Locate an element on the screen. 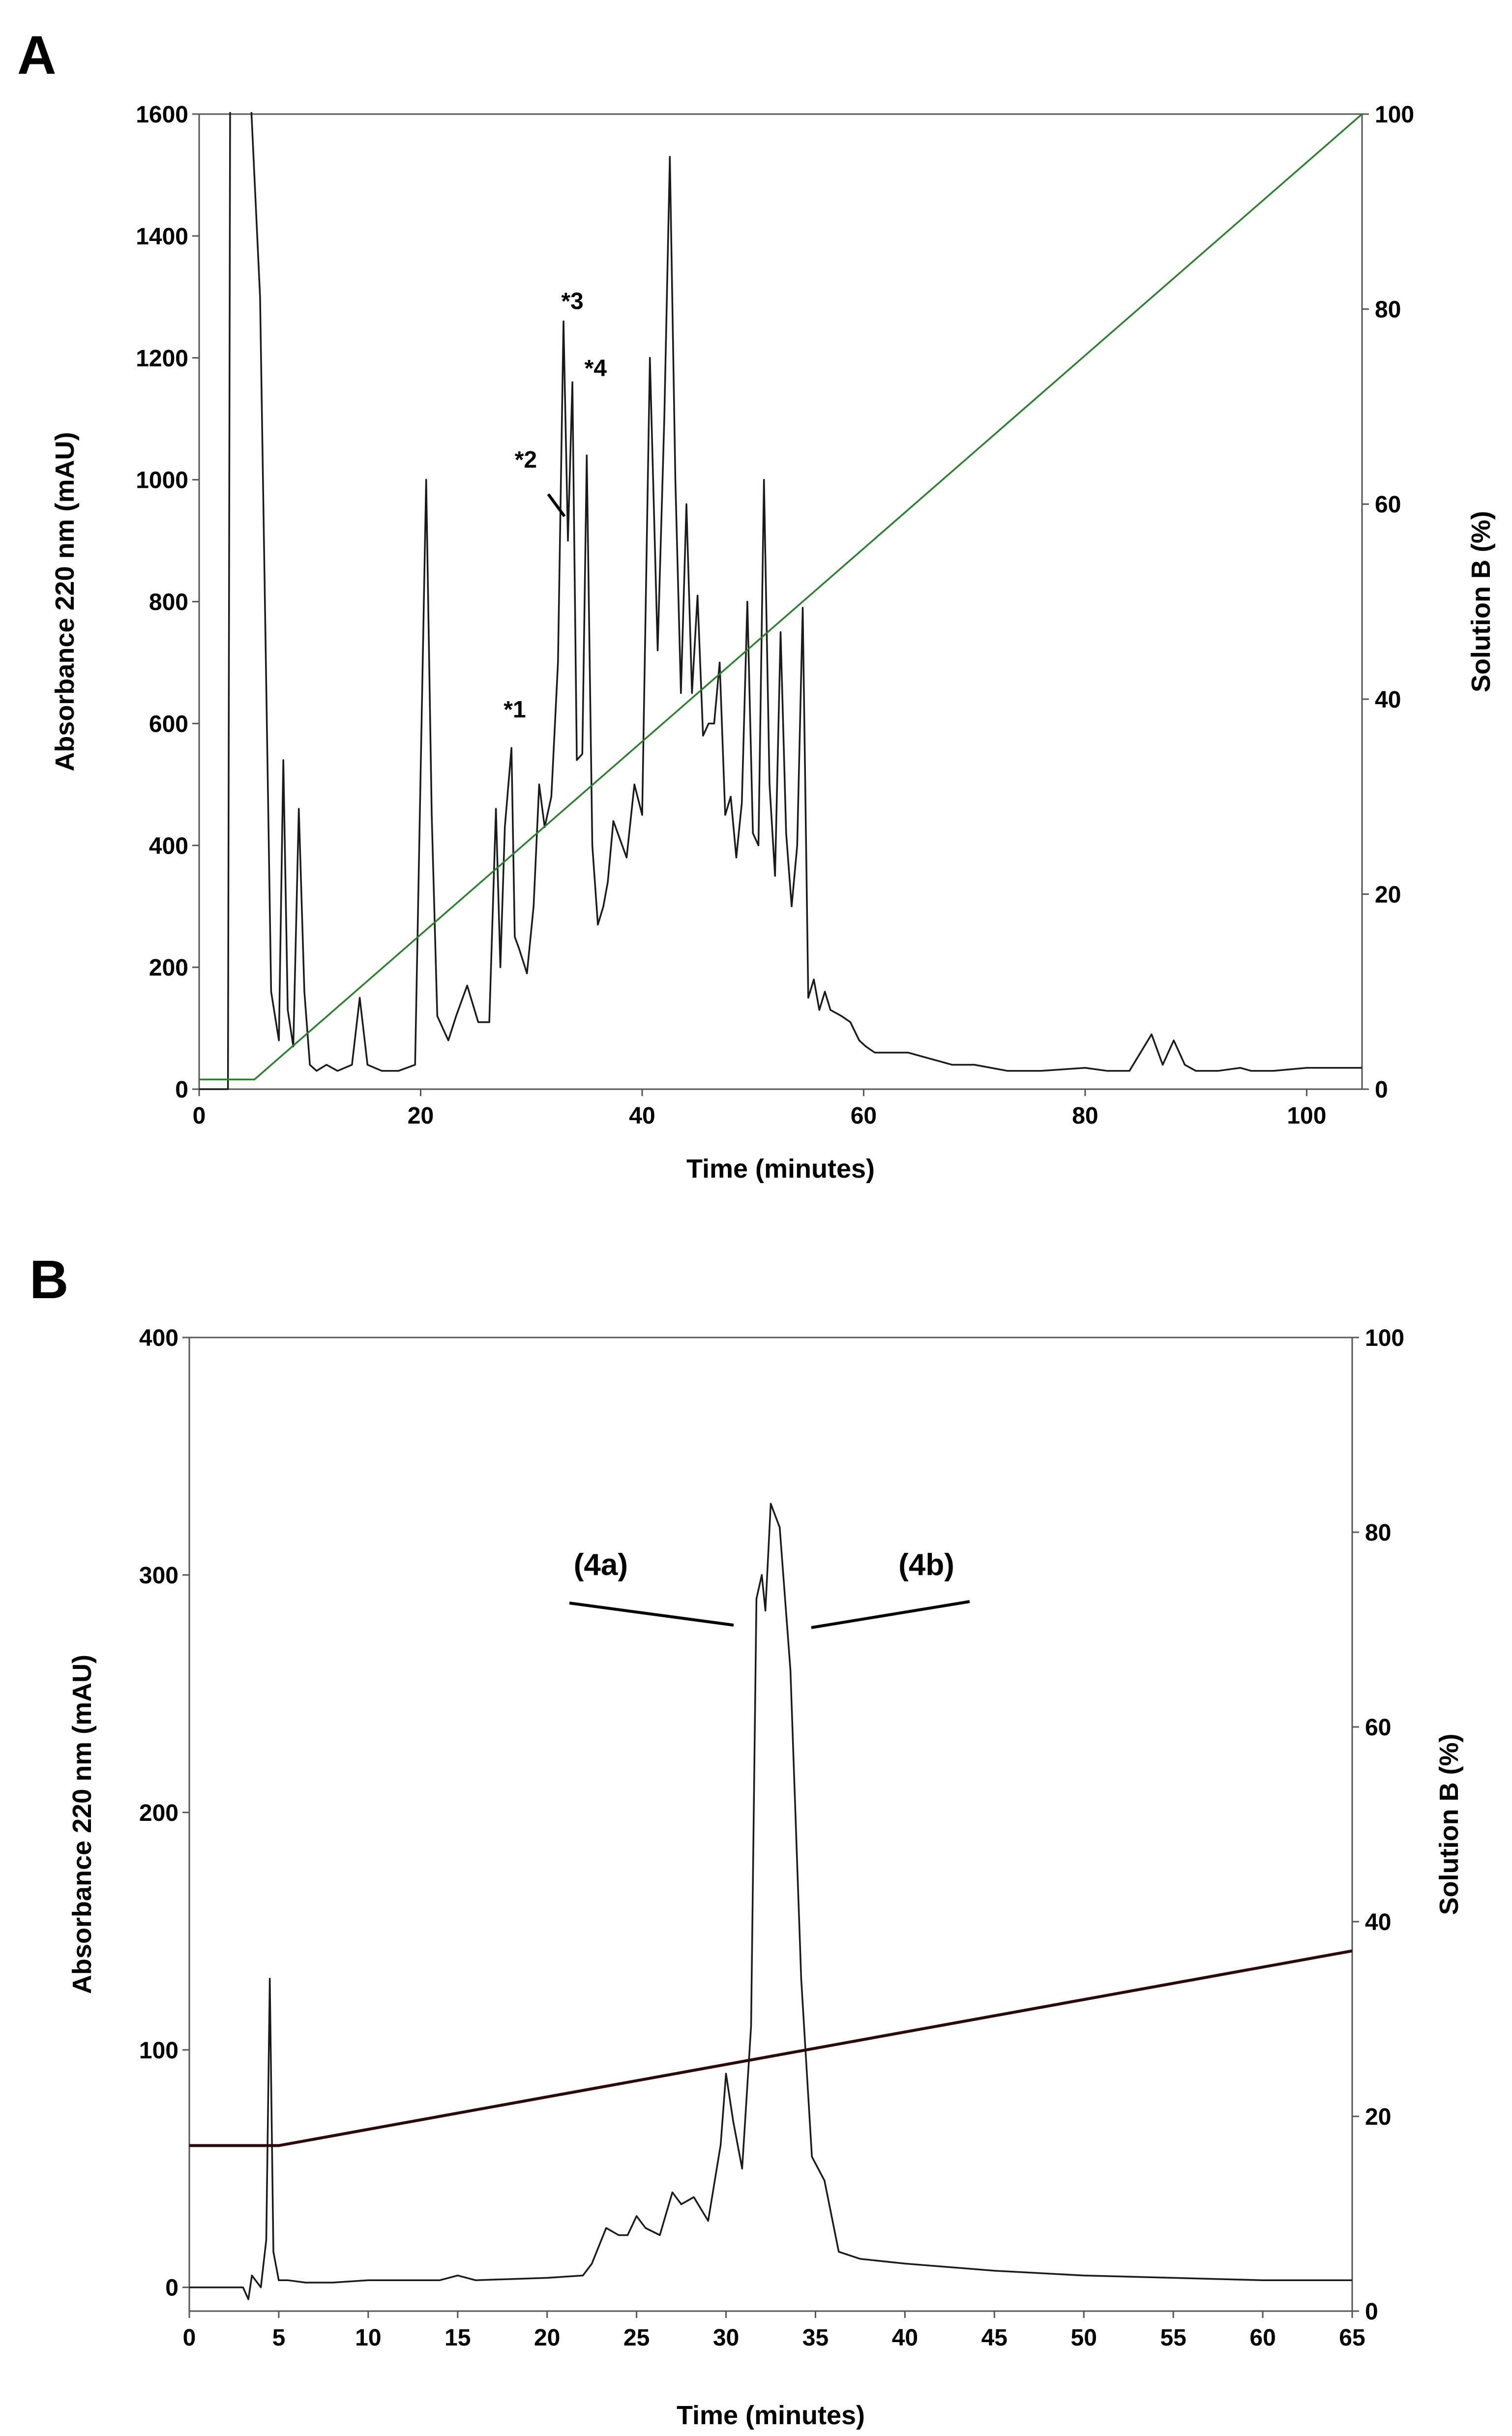 The image size is (1512, 2436). y-tick-label: 100 is located at coordinates (158, 2051).